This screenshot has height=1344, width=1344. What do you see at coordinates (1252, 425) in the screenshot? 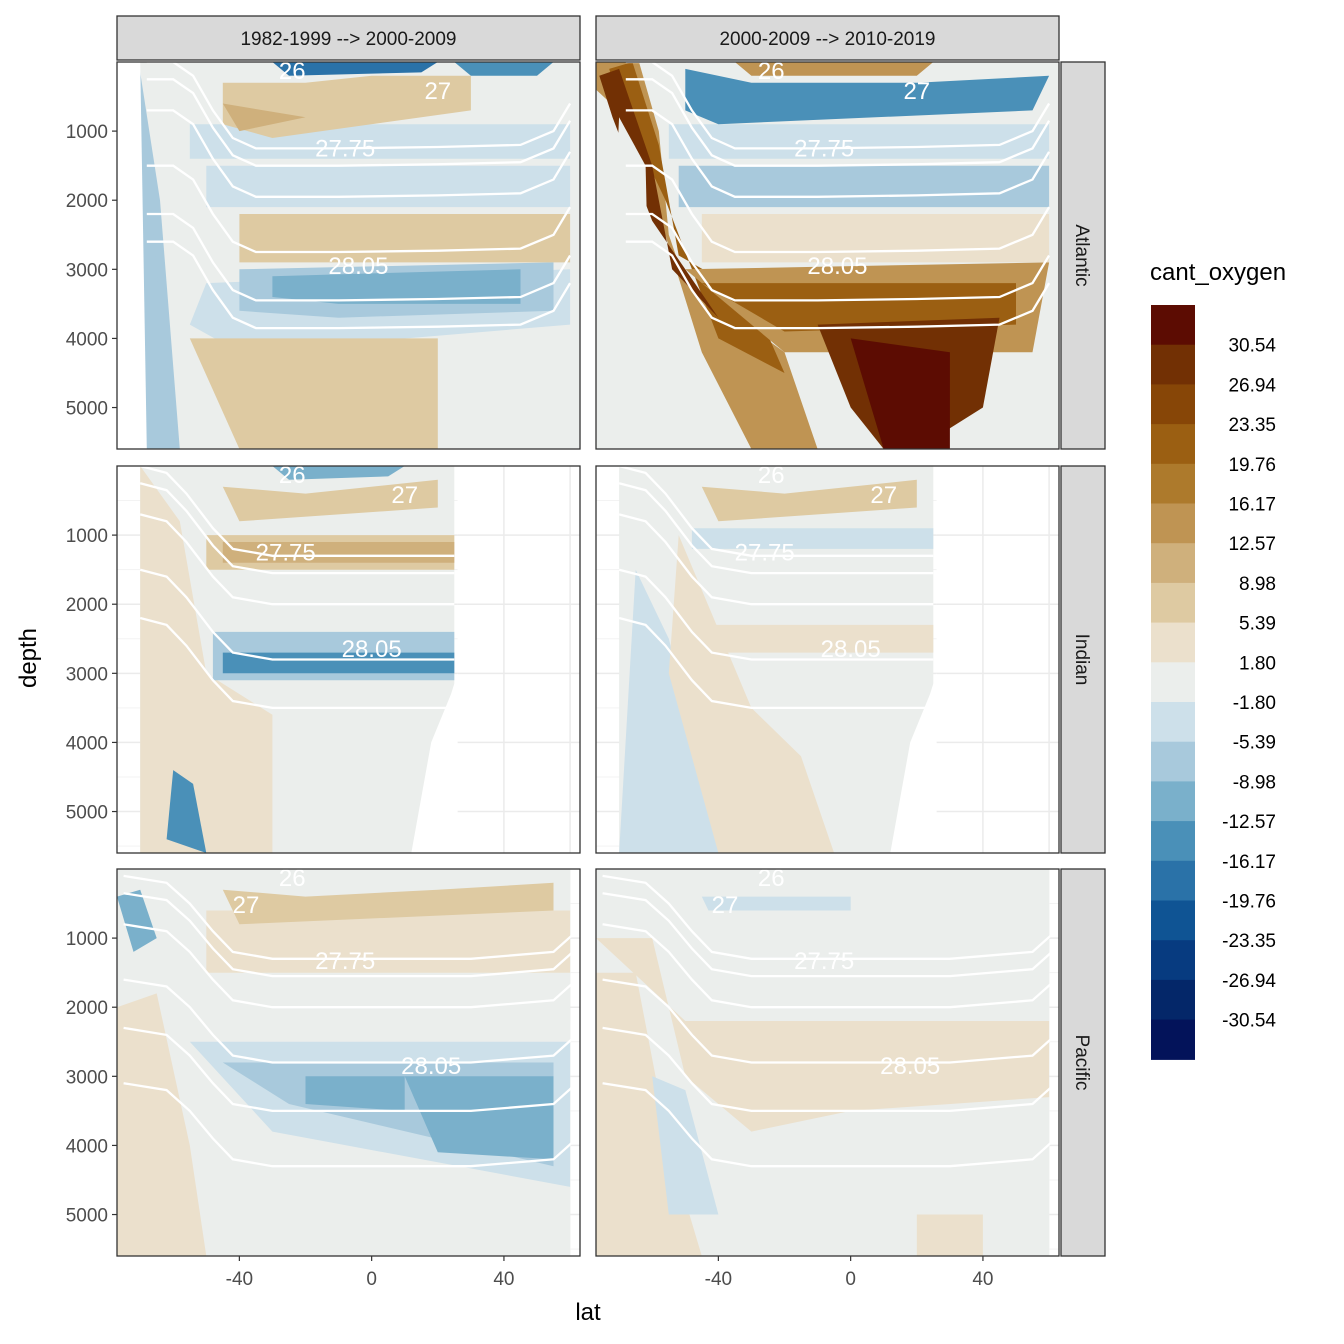
I see `legend-break-label: 23.35` at bounding box center [1252, 425].